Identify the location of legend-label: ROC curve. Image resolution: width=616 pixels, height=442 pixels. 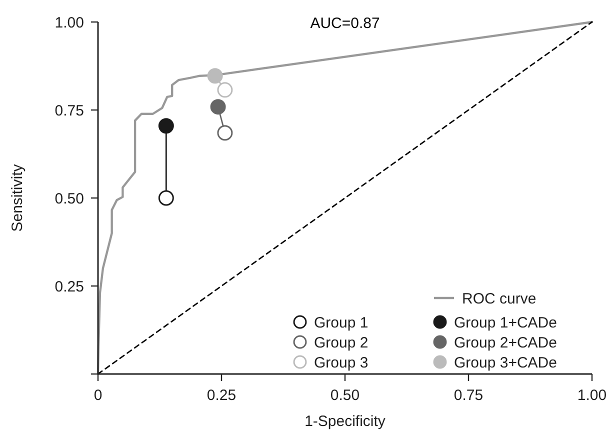
(499, 299).